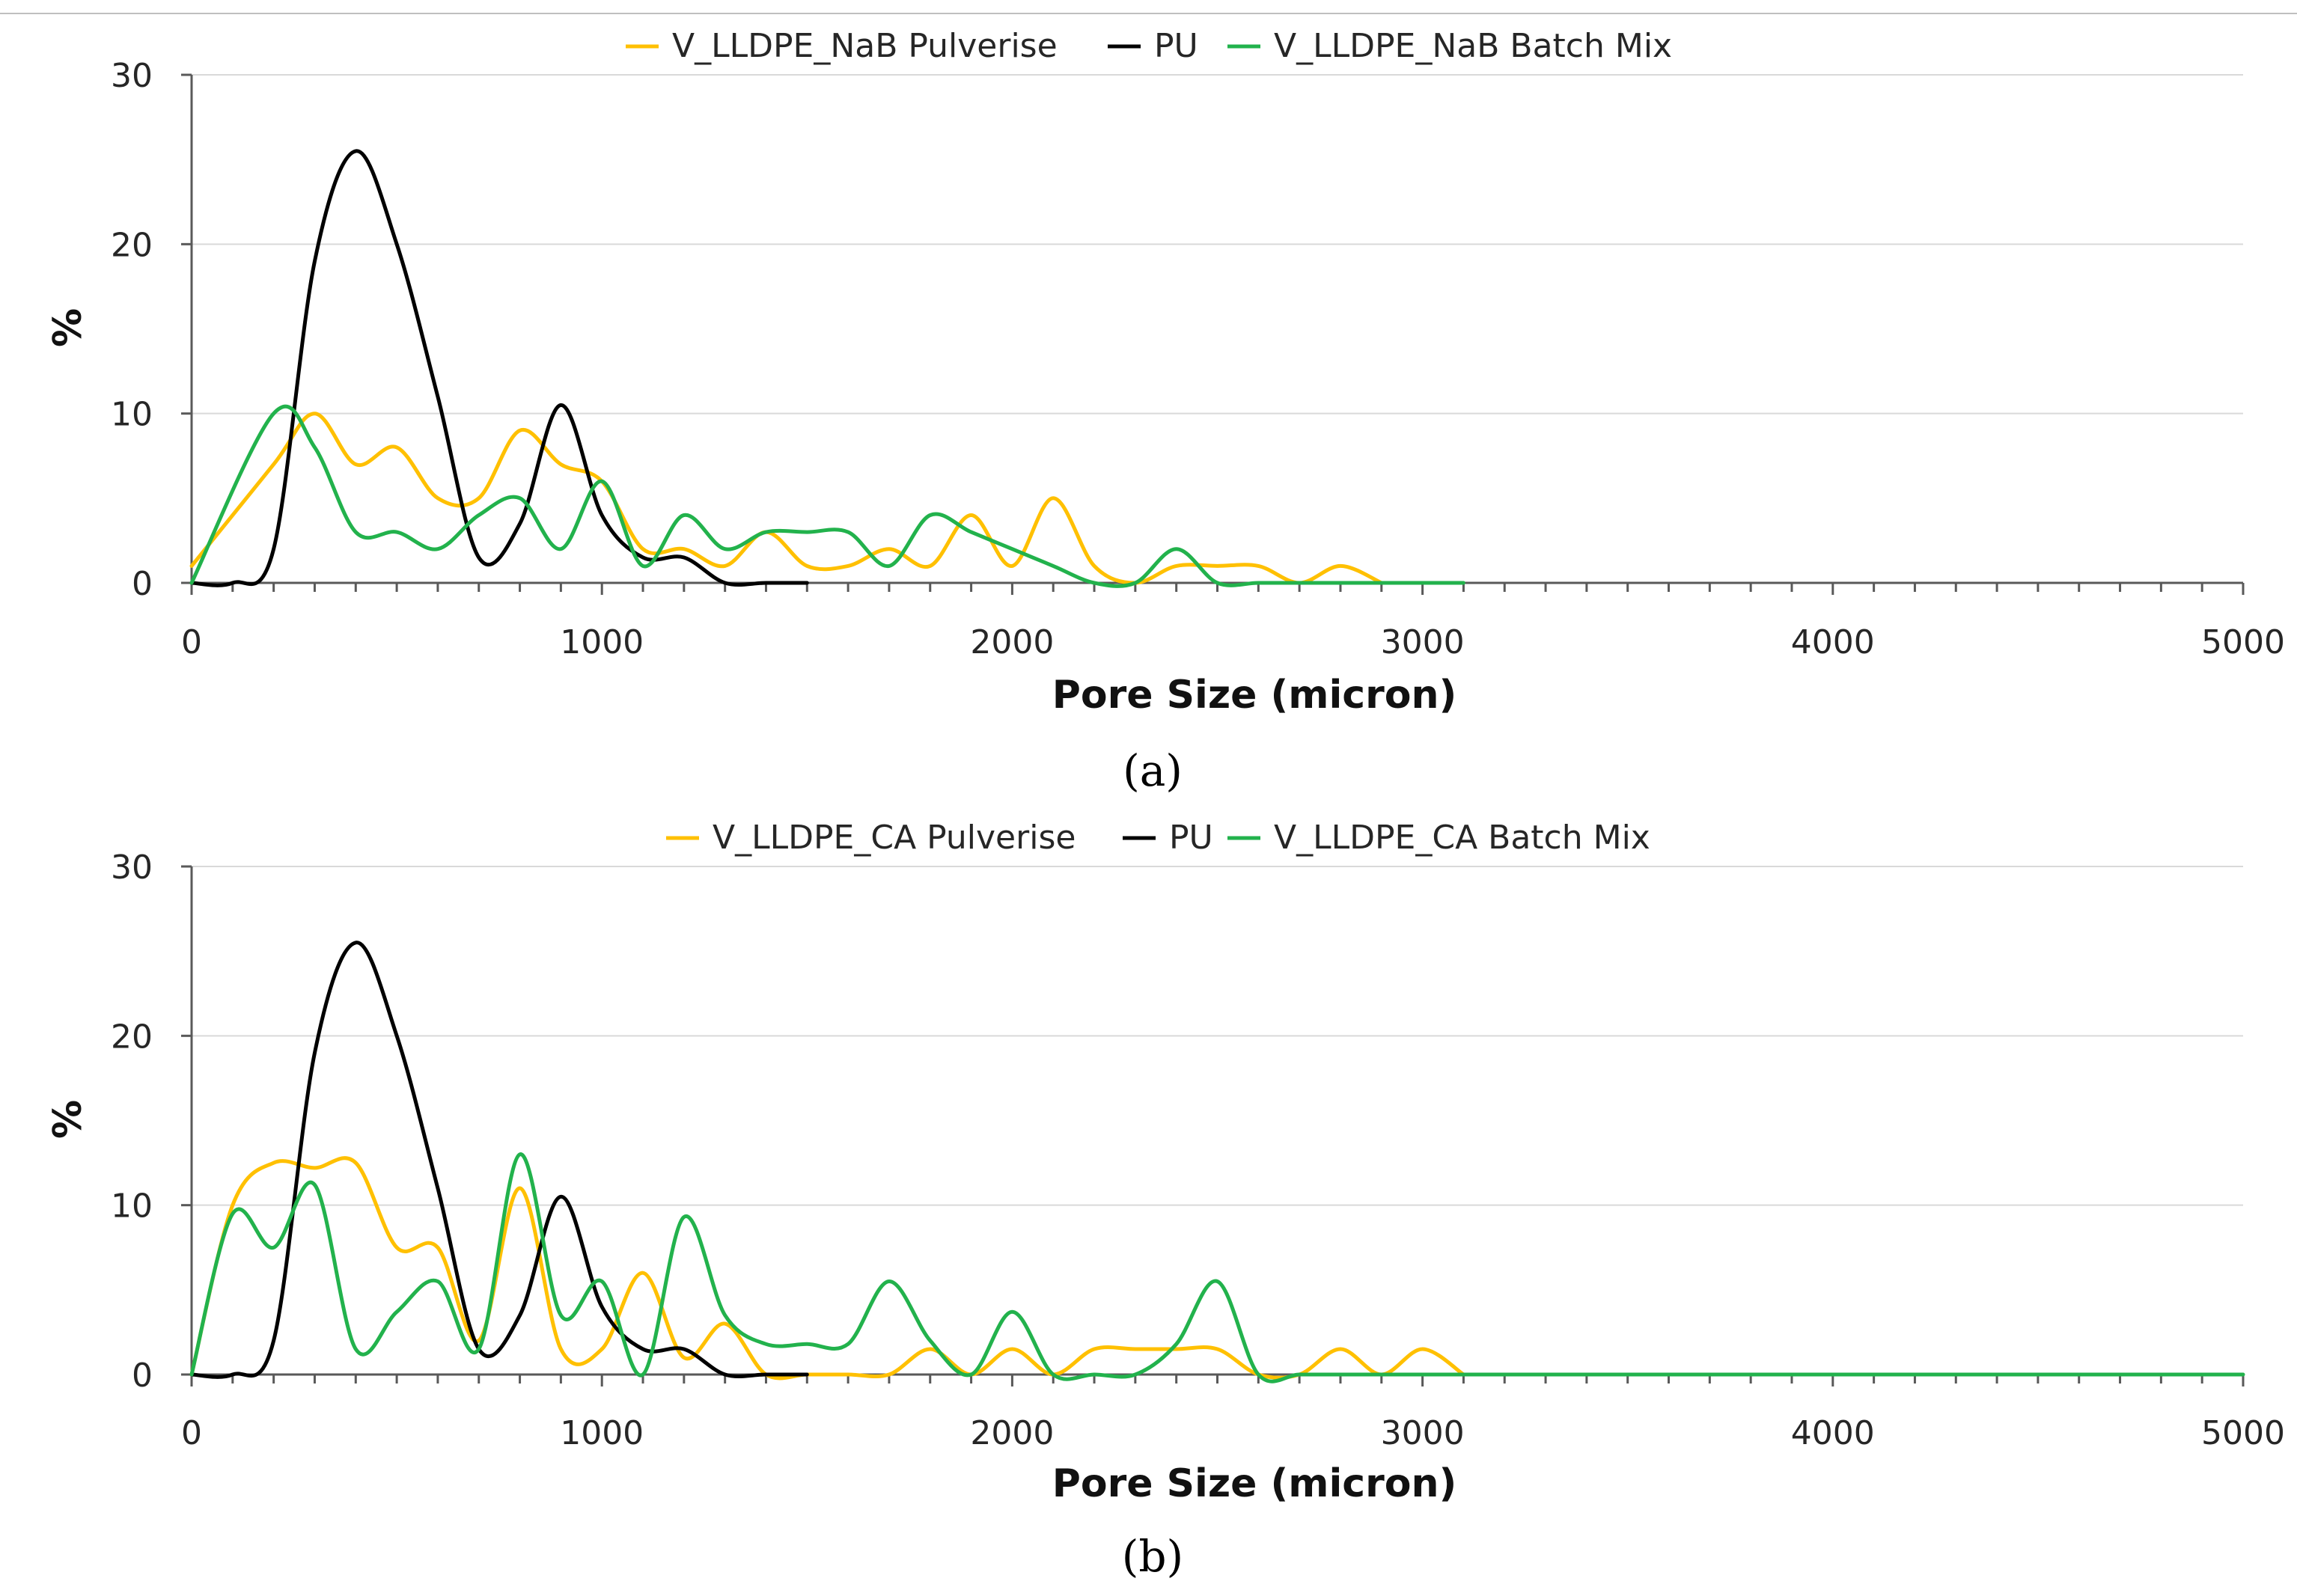 Image resolution: width=2297 pixels, height=1596 pixels. I want to click on legend-label: V_LLDPE_NaB Pulverise, so click(865, 46).